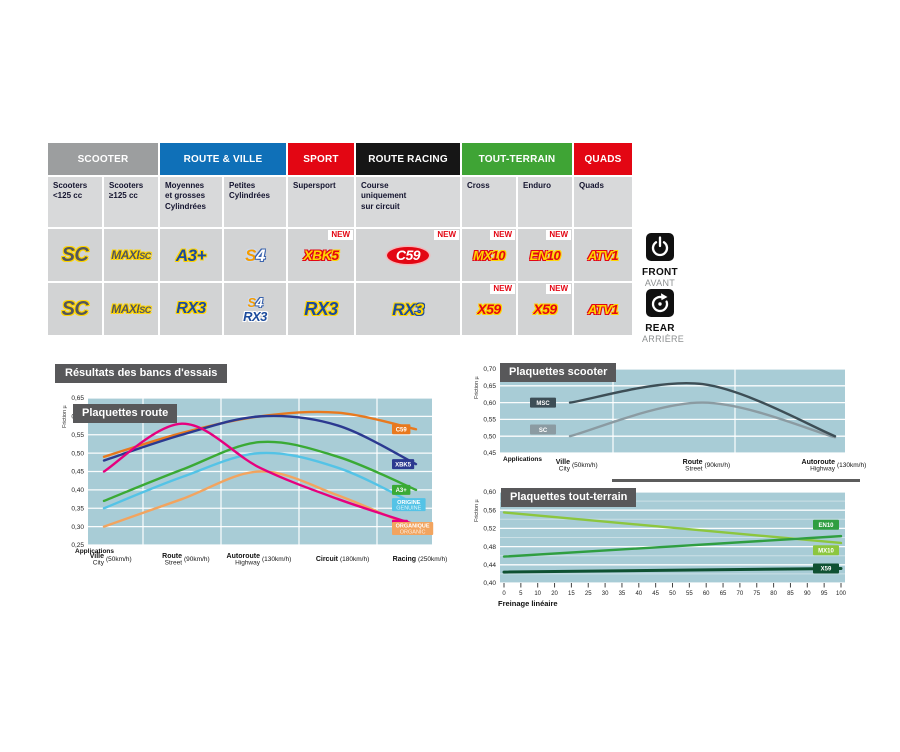  Describe the element at coordinates (489, 309) in the screenshot. I see `rear-cell-x59: NEW X59` at that location.